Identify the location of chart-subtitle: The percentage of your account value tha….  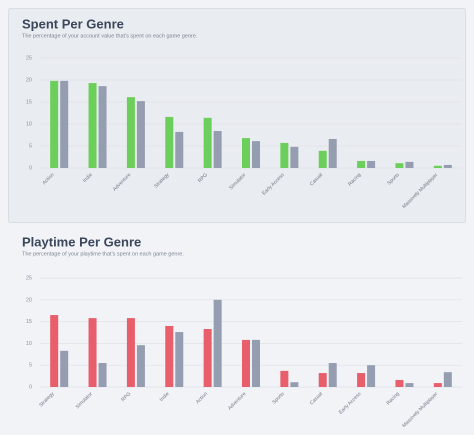
(110, 36).